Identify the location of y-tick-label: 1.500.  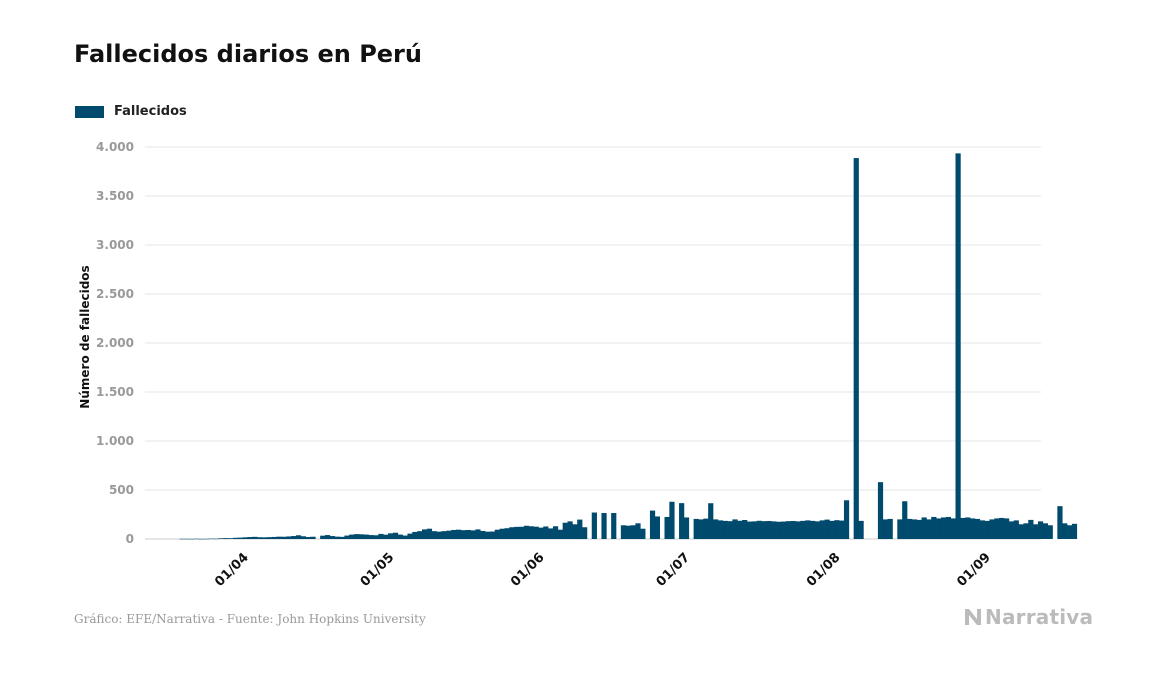
(115, 392).